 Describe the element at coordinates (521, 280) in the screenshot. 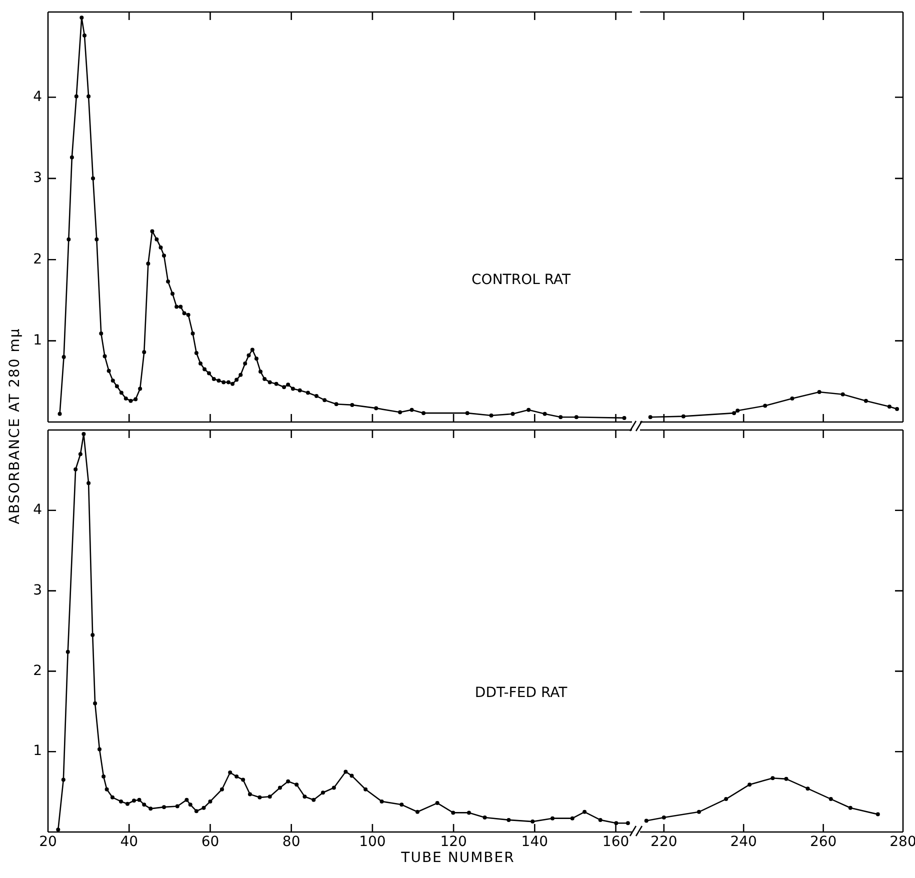

I see `annotation: CONTROL RAT` at that location.